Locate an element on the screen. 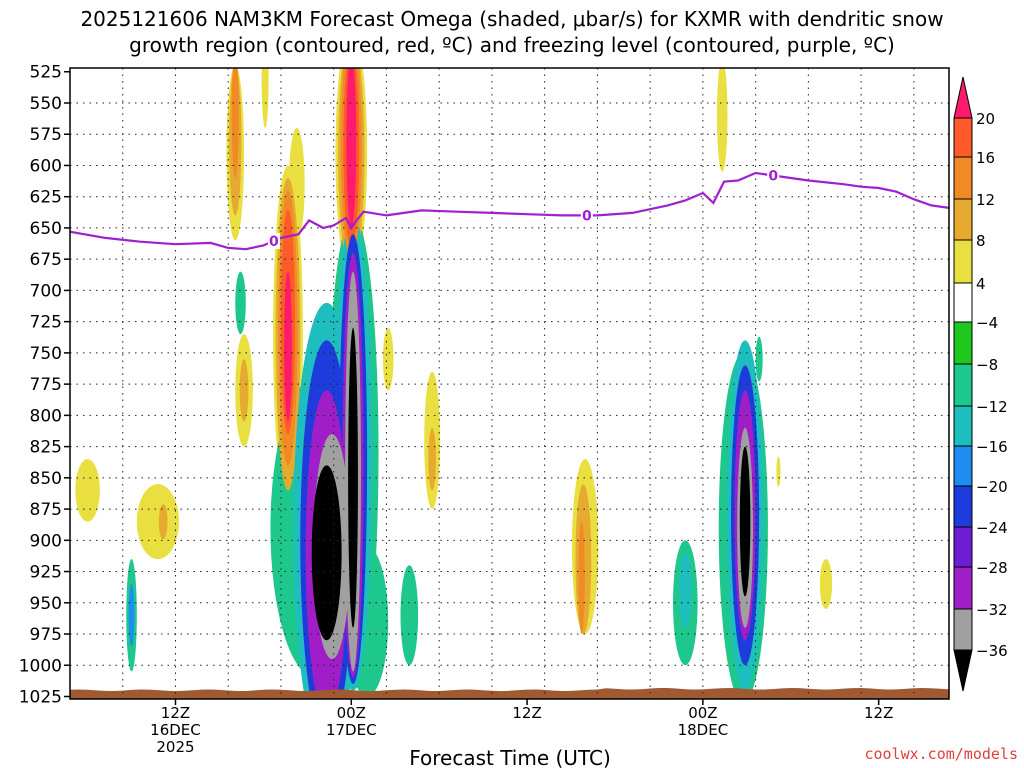 The height and width of the screenshot is (768, 1024). y-tick-label: 1025 is located at coordinates (40, 698).